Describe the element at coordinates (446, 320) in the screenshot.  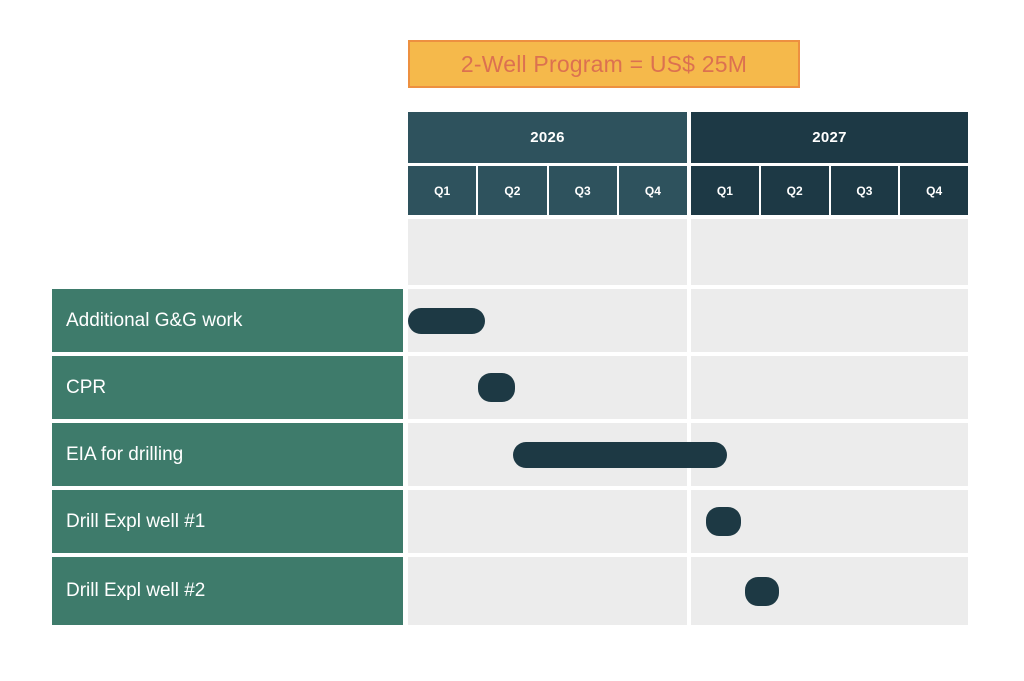
I see `gantt-bar-additional-g-g-work` at that location.